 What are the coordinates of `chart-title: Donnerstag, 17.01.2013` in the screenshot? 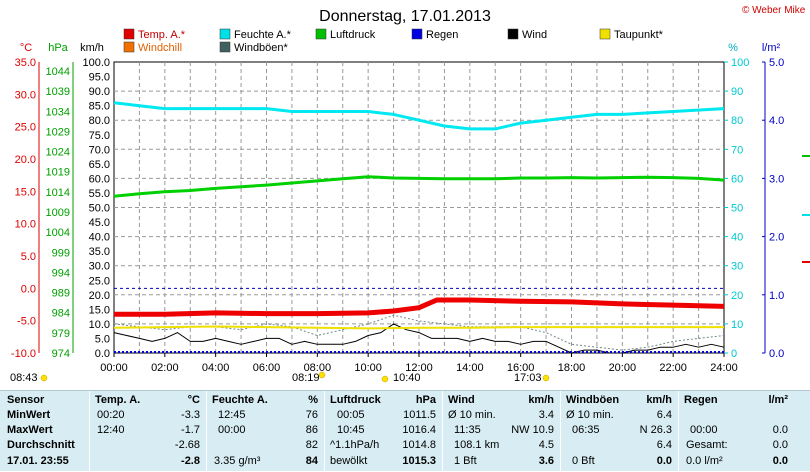 It's located at (405, 16).